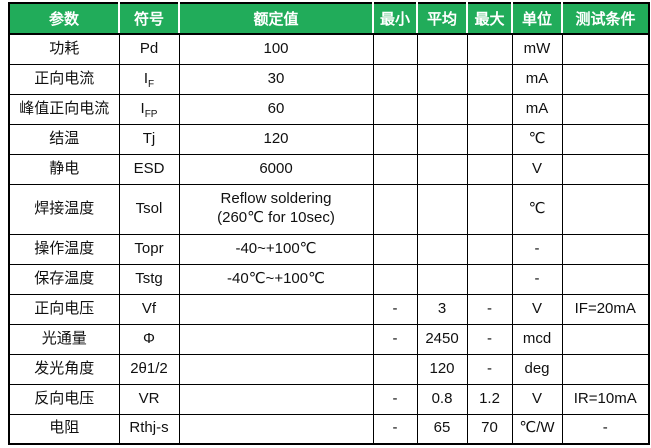  What do you see at coordinates (276, 199) in the screenshot?
I see `rated-value-line1: Reflow soldering` at bounding box center [276, 199].